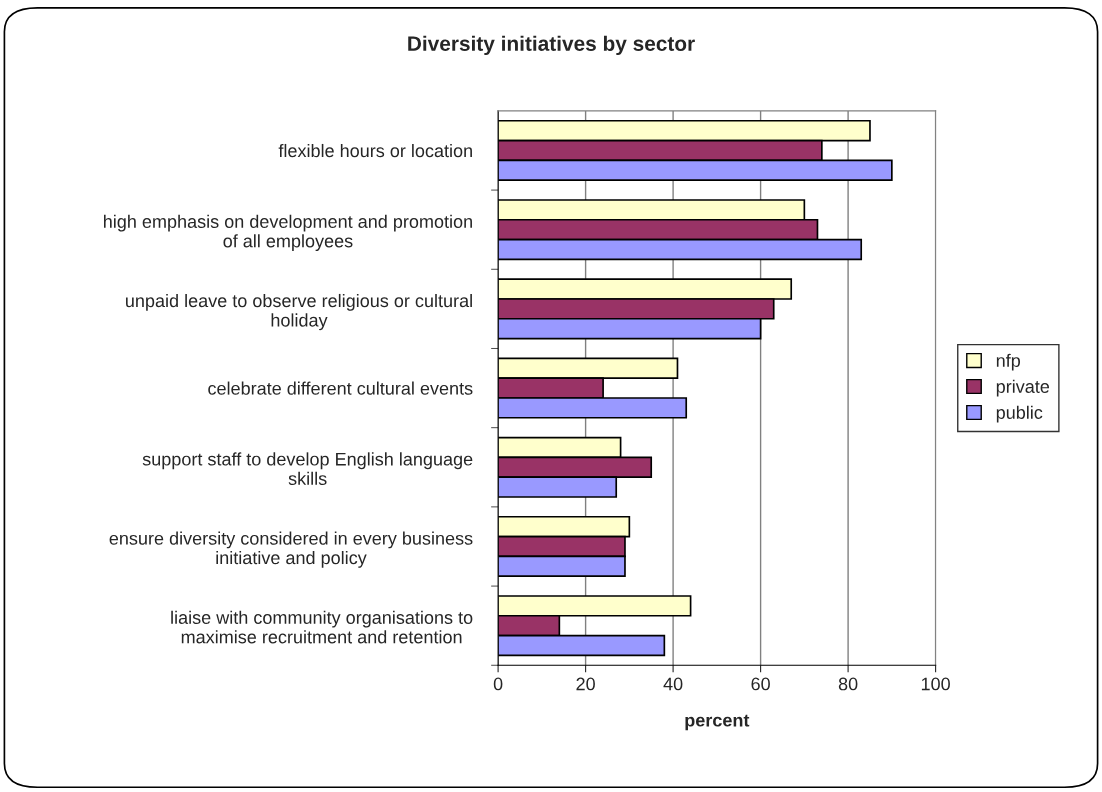 This screenshot has width=1102, height=792. I want to click on x-tick-label: 0, so click(498, 684).